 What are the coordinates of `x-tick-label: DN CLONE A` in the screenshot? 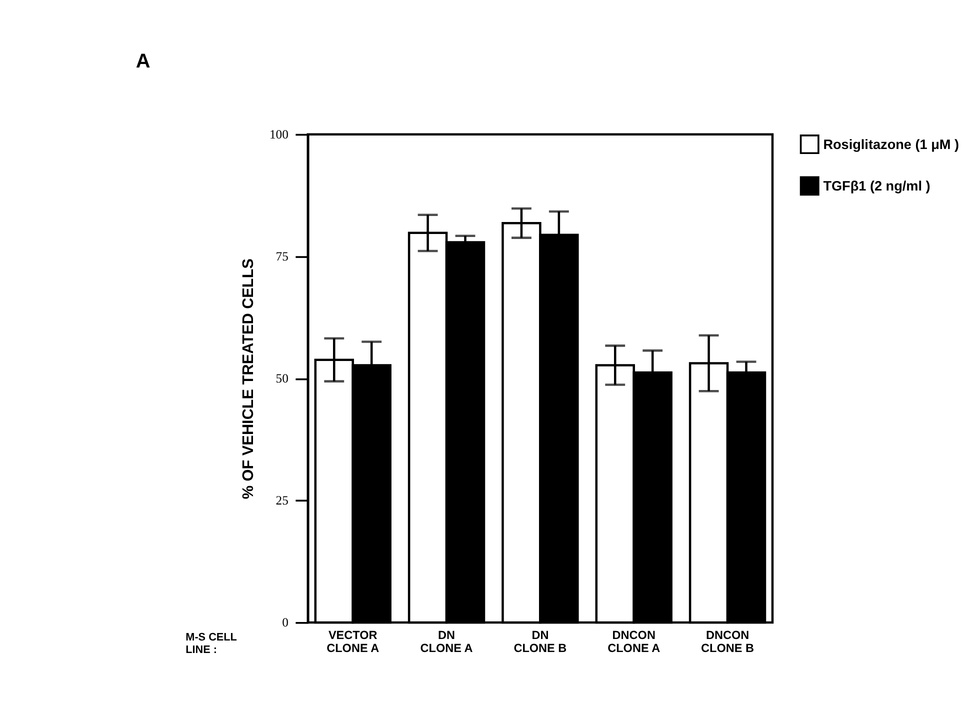 It's located at (447, 642).